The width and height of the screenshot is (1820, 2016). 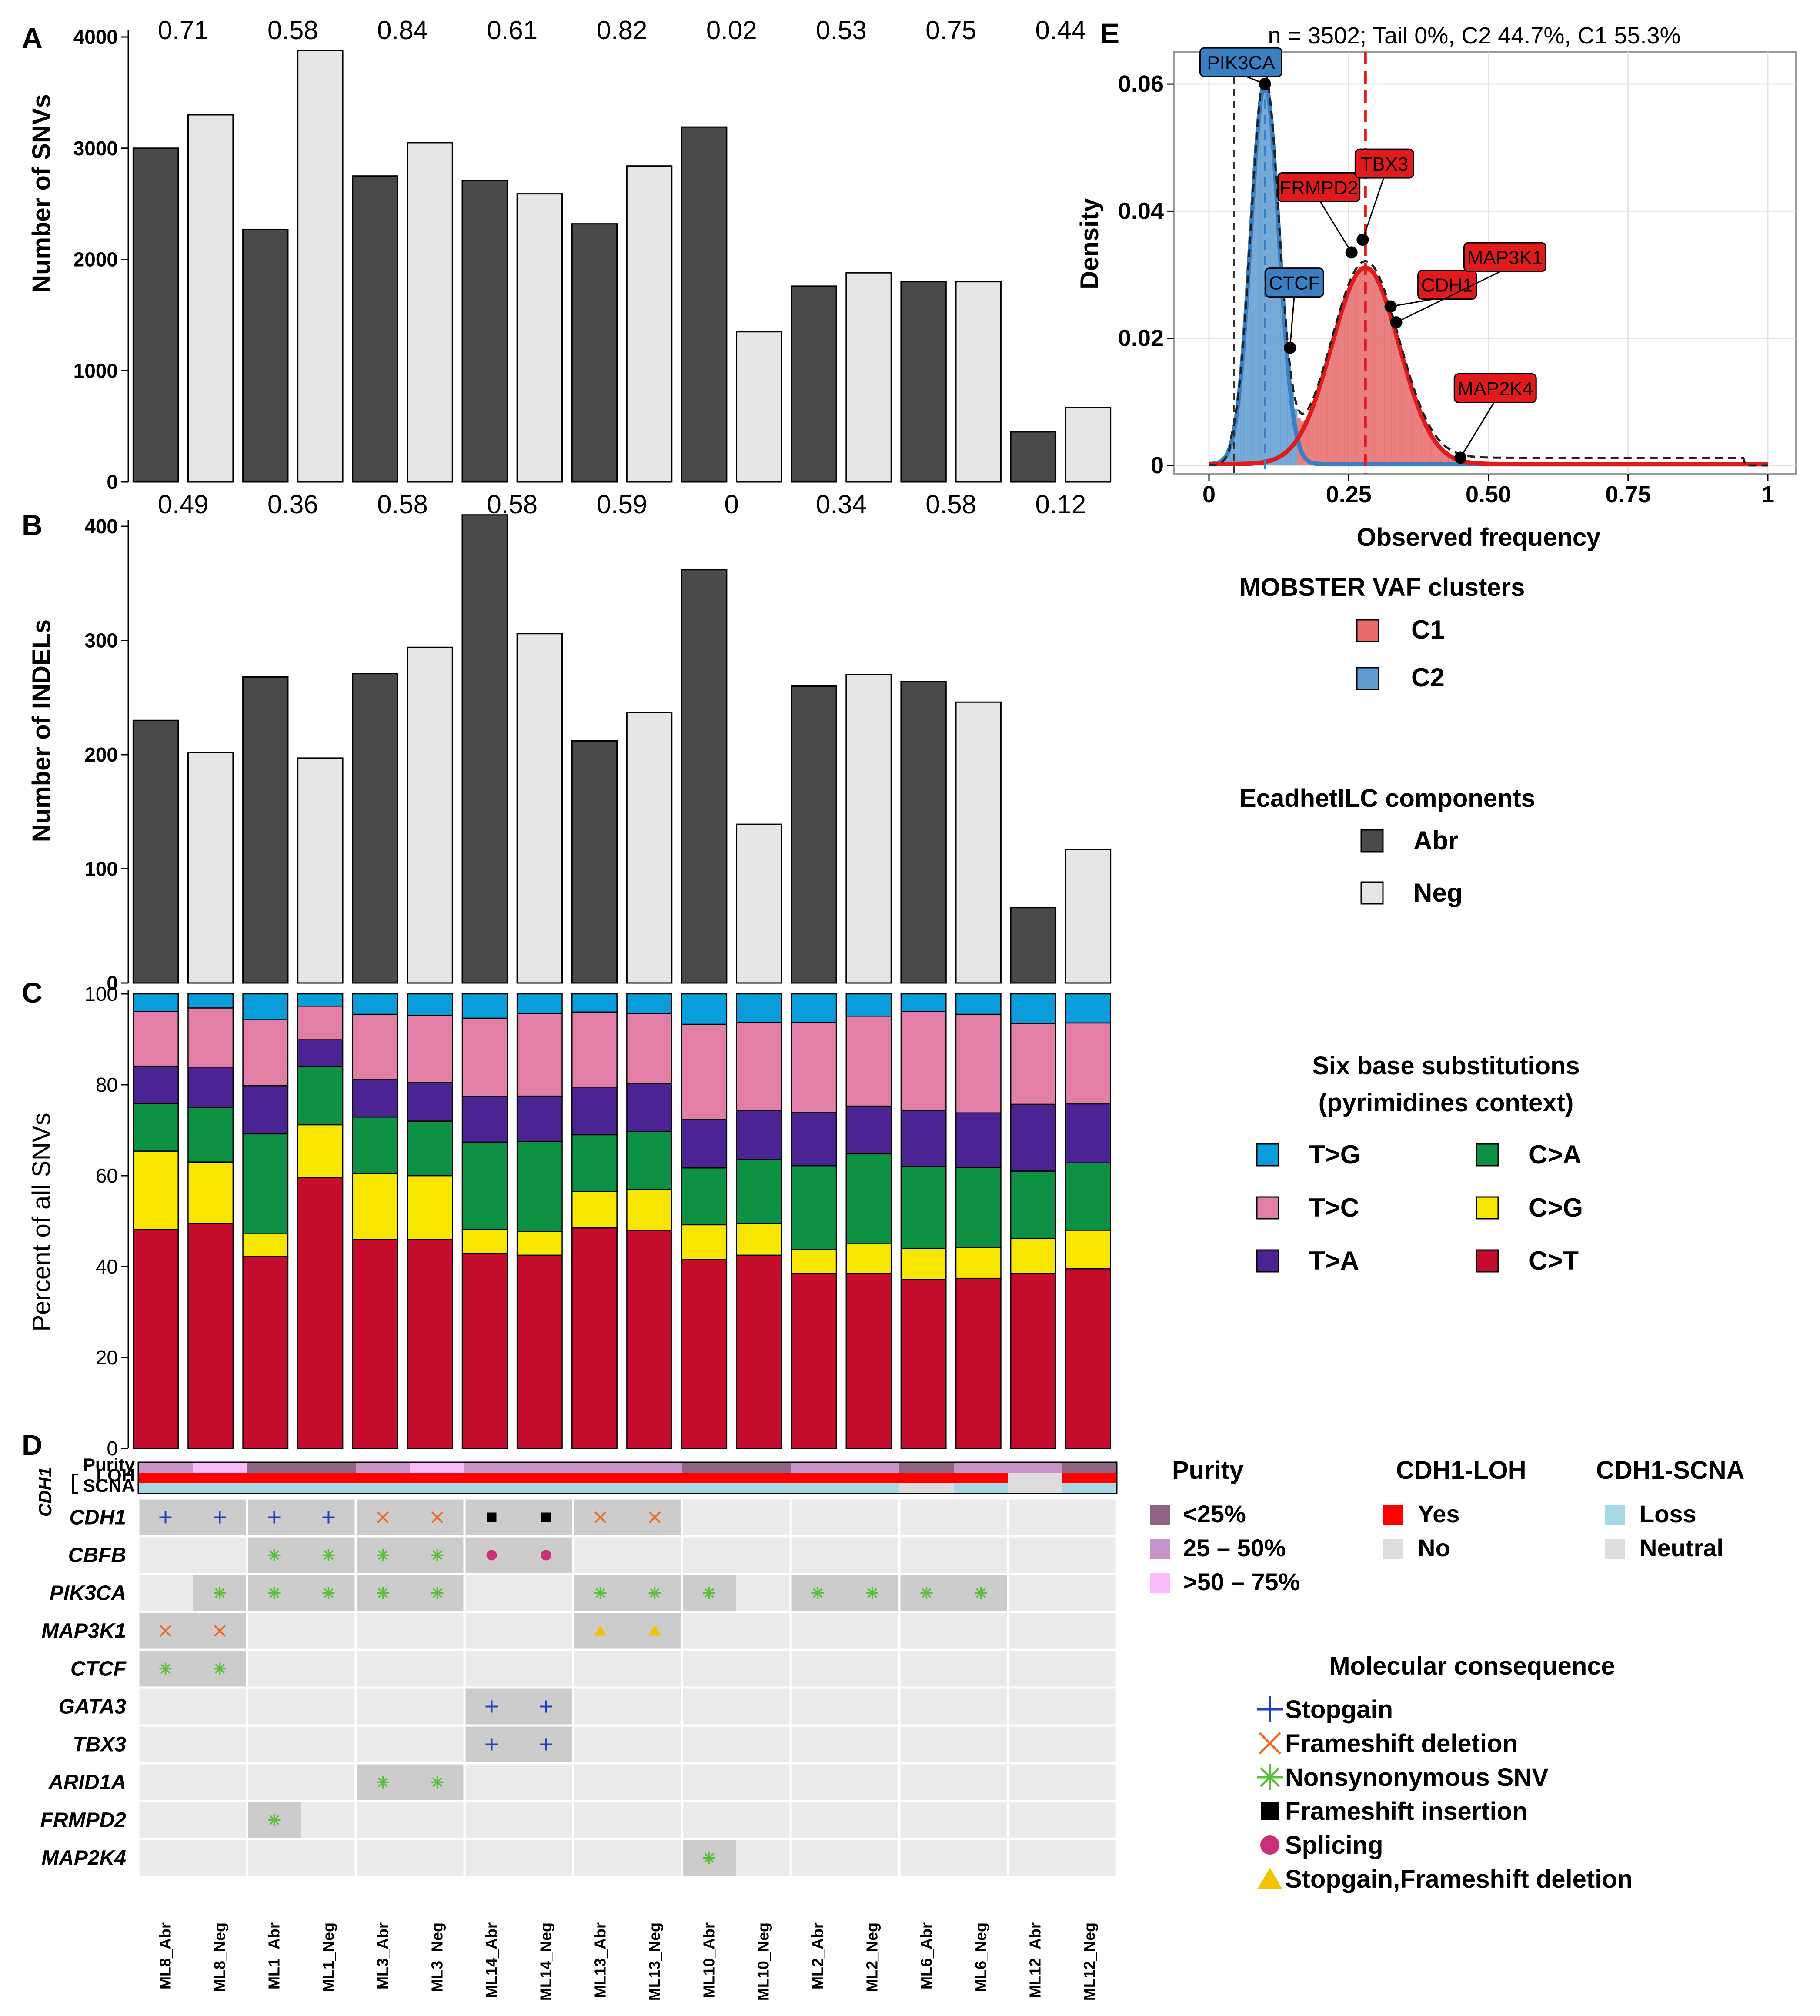 I want to click on panel-b-indel-bars: Number of INDELs 0 100 200 300 400, so click(x=569, y=754).